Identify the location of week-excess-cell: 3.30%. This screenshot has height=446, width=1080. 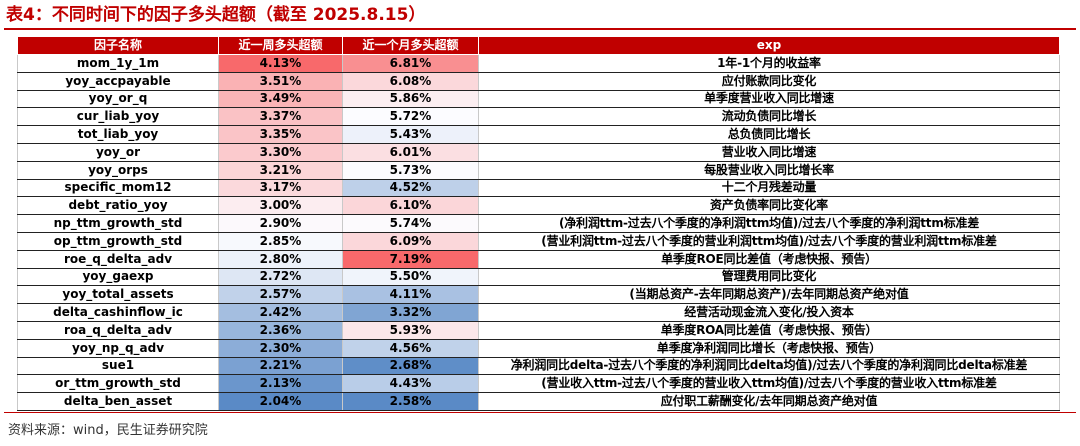
(281, 152).